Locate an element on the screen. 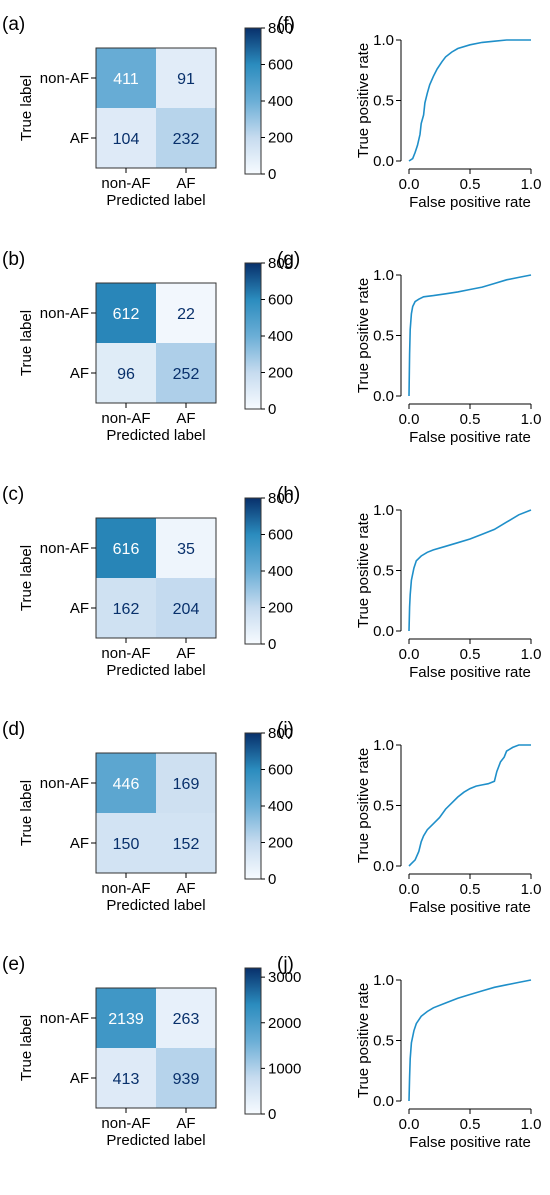 This screenshot has height=1195, width=550. panel-label: (f) is located at coordinates (286, 24).